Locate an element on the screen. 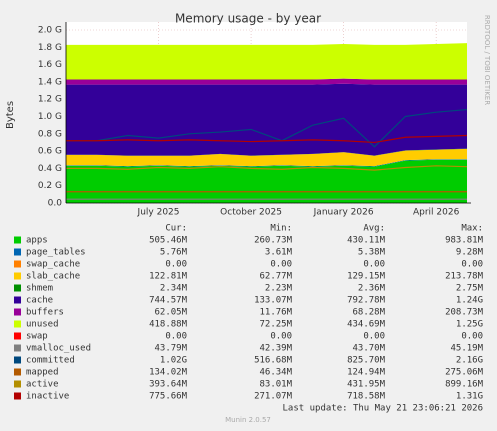  y-tick-label: 1.2 G is located at coordinates (50, 100).